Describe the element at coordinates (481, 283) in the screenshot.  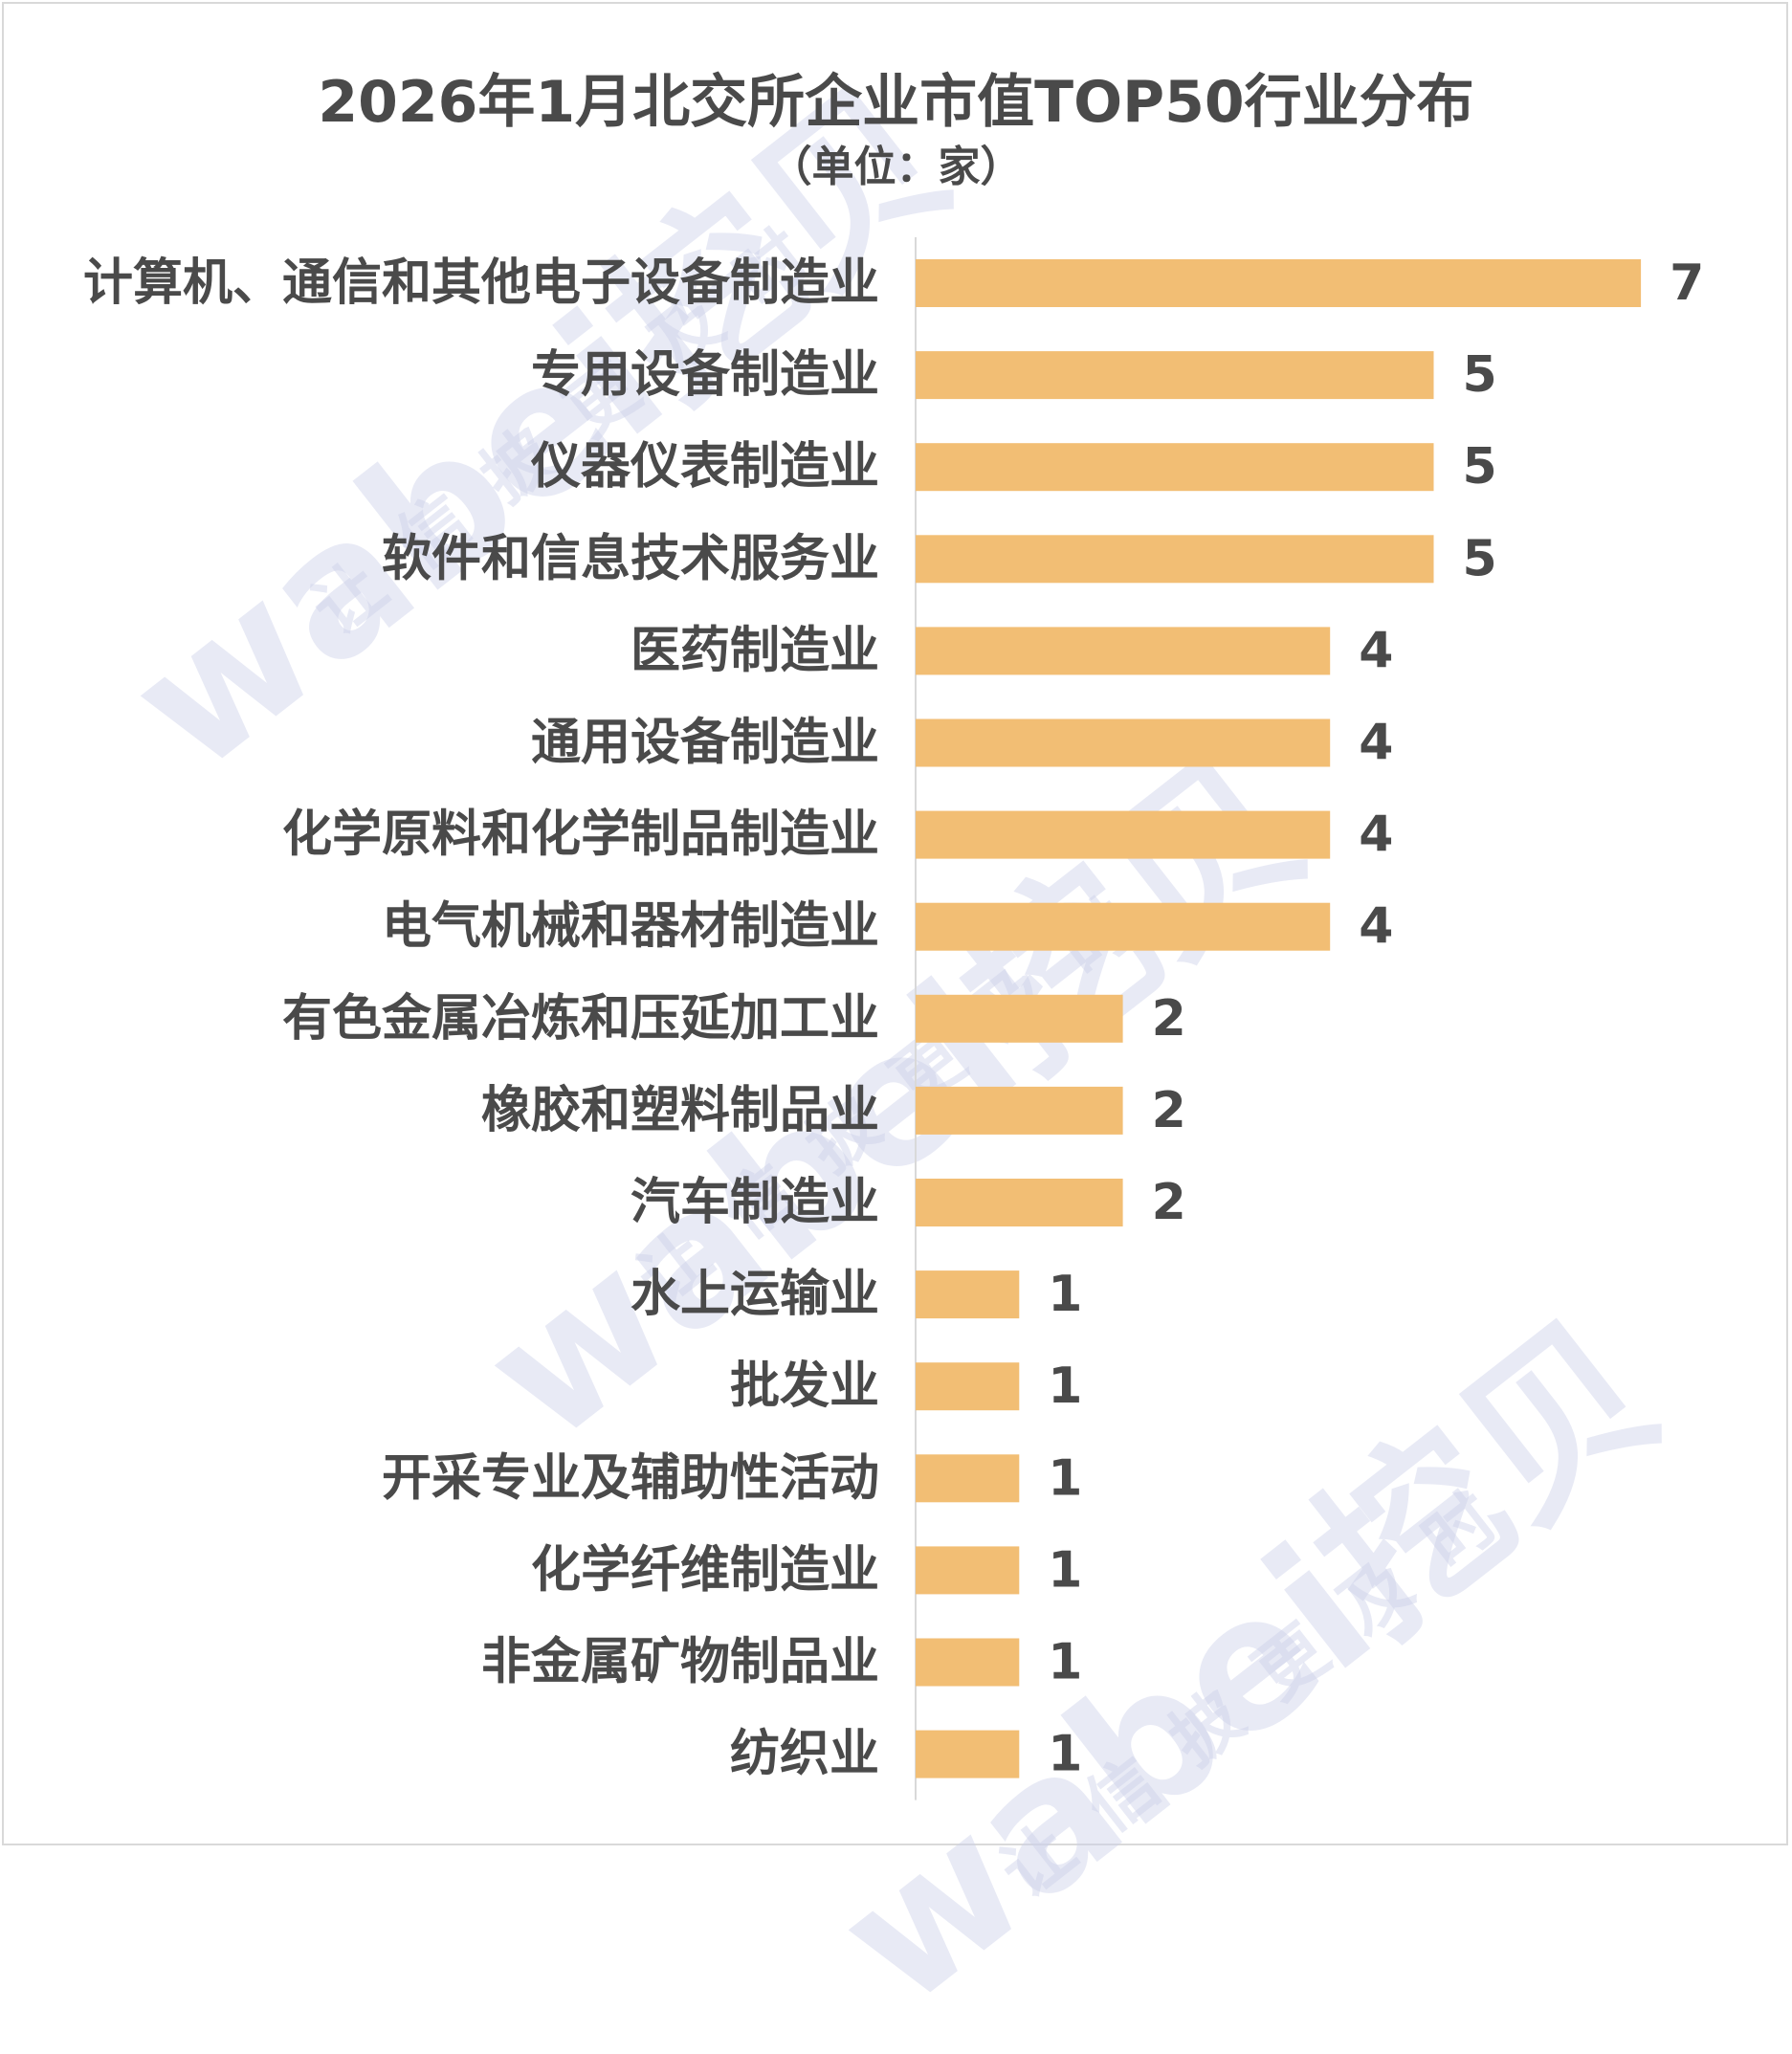
I see `category-label: 计算机、通信和其他电子设备制造业` at that location.